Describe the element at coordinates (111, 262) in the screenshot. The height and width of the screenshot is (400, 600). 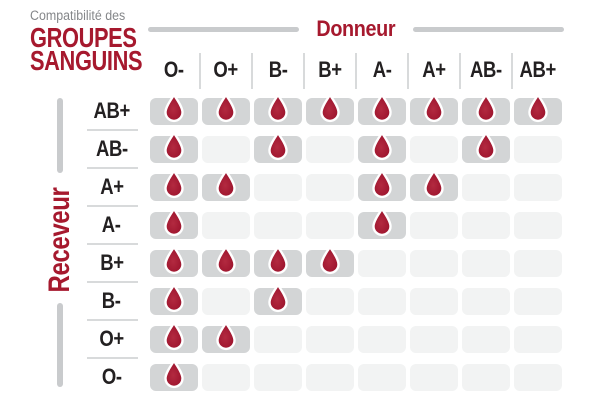
I see `receiver-type-label-text: B+` at that location.